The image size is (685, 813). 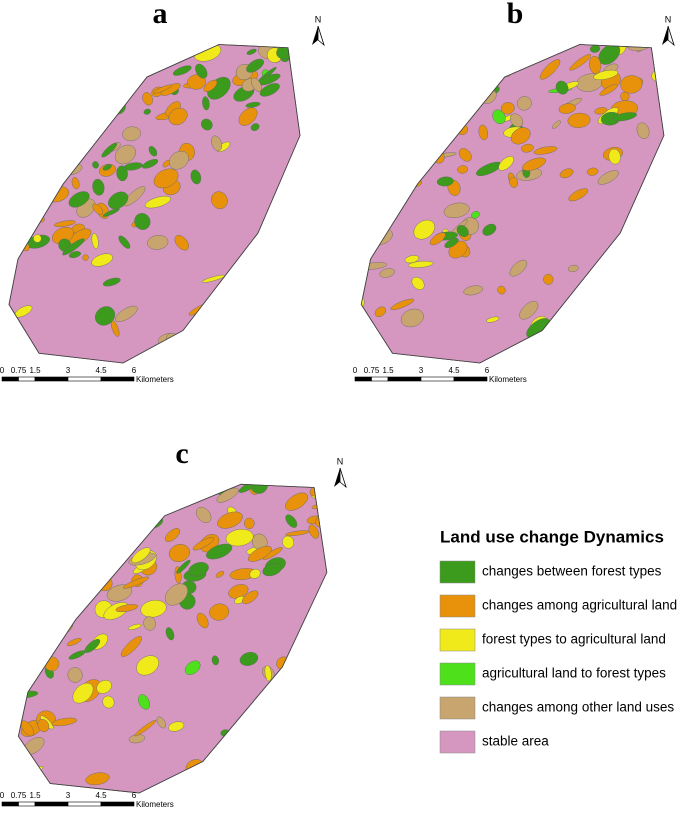 What do you see at coordinates (35, 795) in the screenshot?
I see `scale-label: 1.5` at bounding box center [35, 795].